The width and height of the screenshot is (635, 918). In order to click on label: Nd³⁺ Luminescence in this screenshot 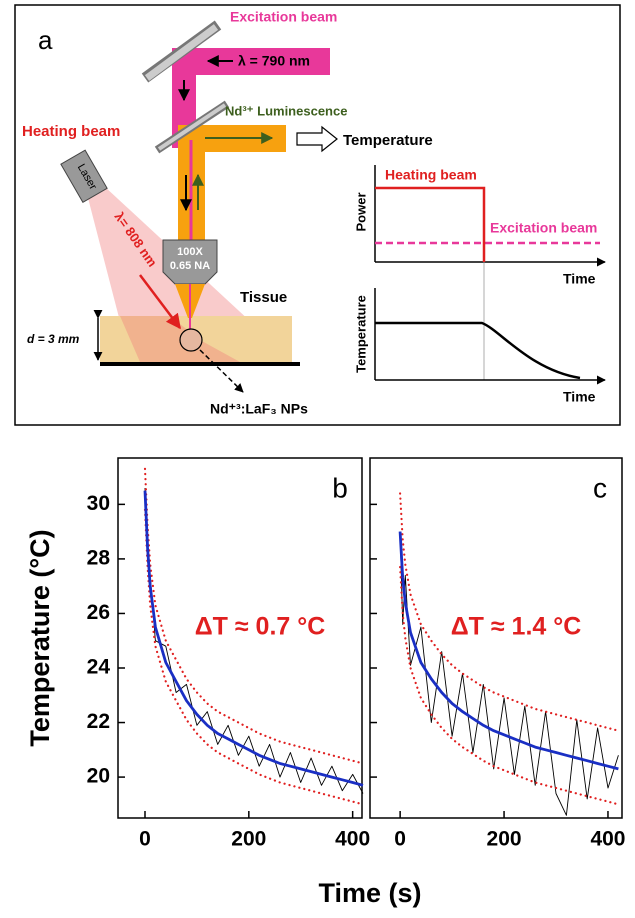, I will do `click(286, 110)`.